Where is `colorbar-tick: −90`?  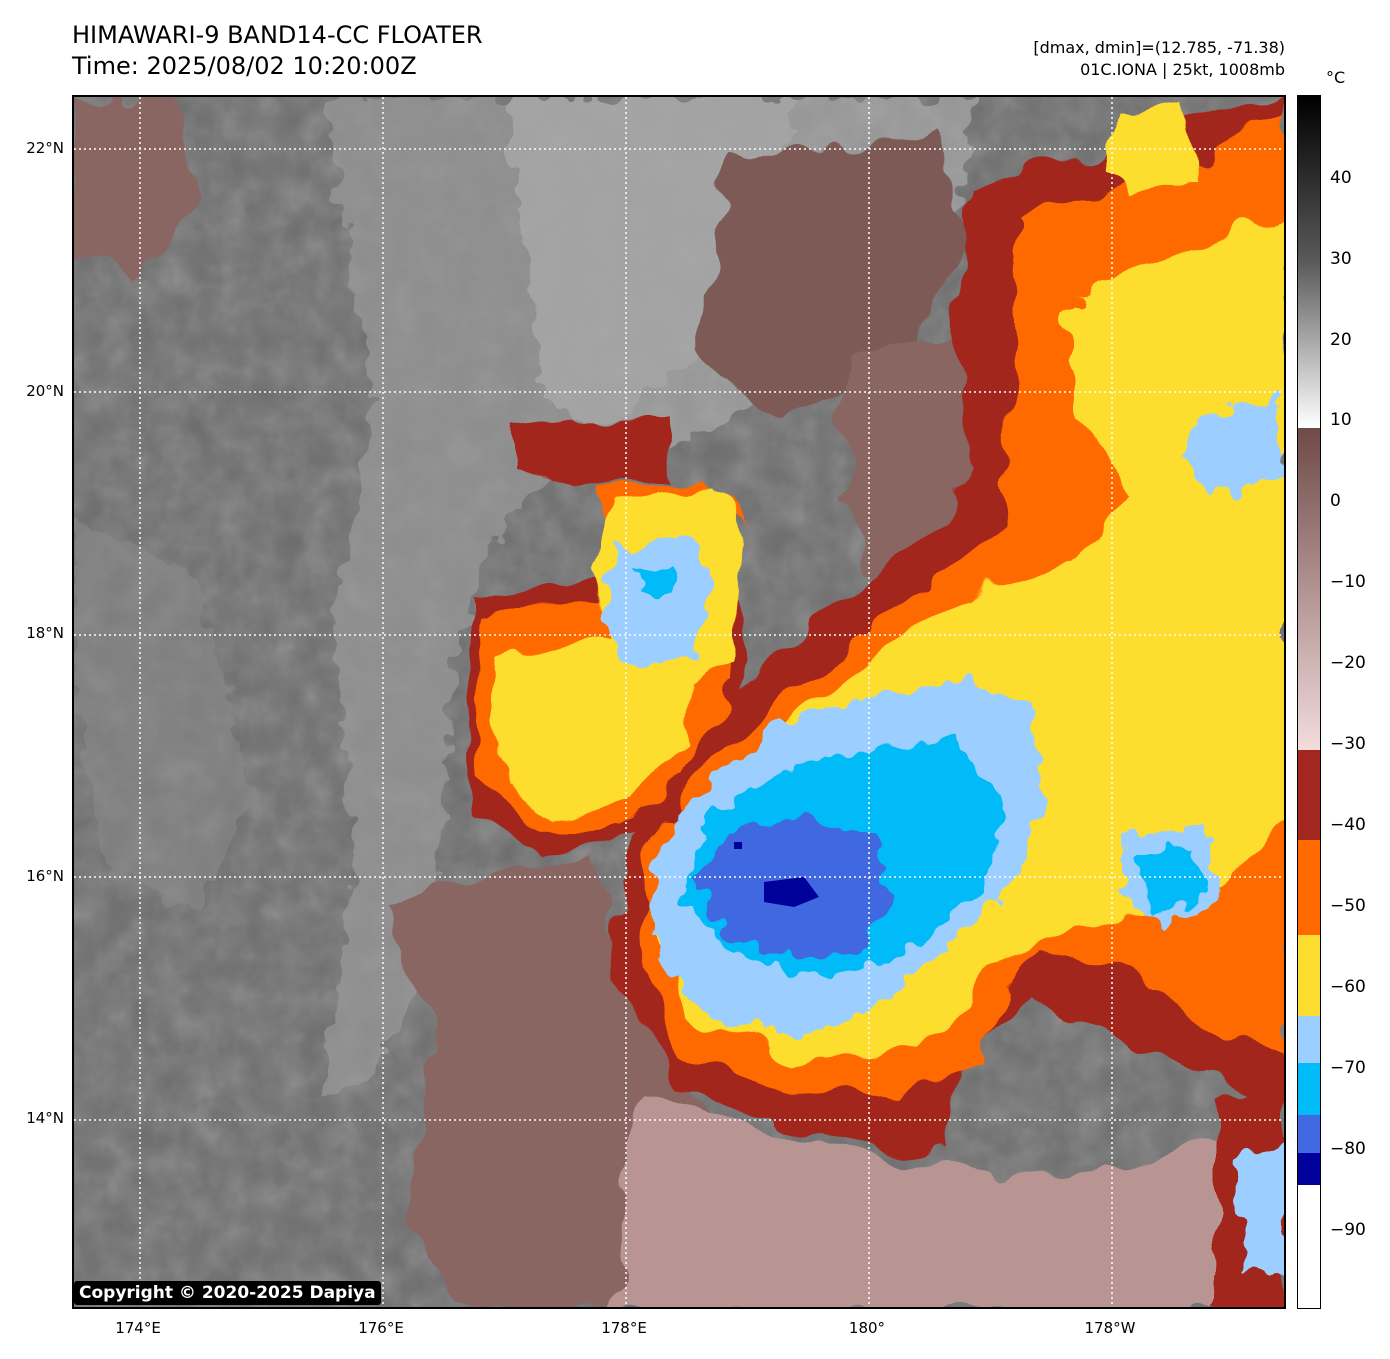
colorbar-tick: −90 is located at coordinates (1348, 1230).